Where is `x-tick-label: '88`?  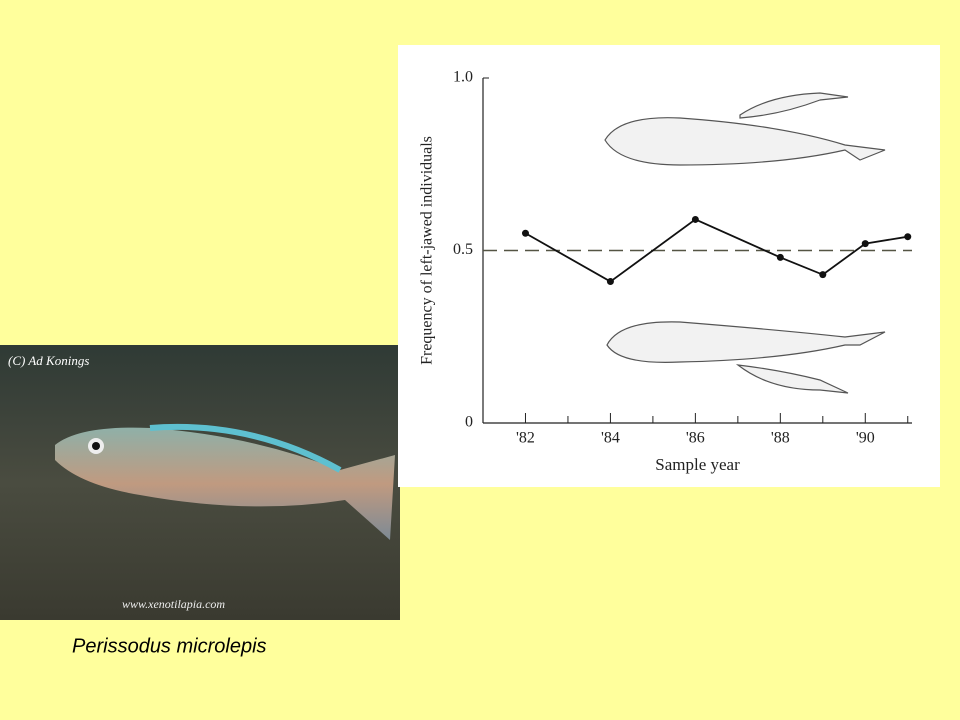
x-tick-label: '88 is located at coordinates (780, 438).